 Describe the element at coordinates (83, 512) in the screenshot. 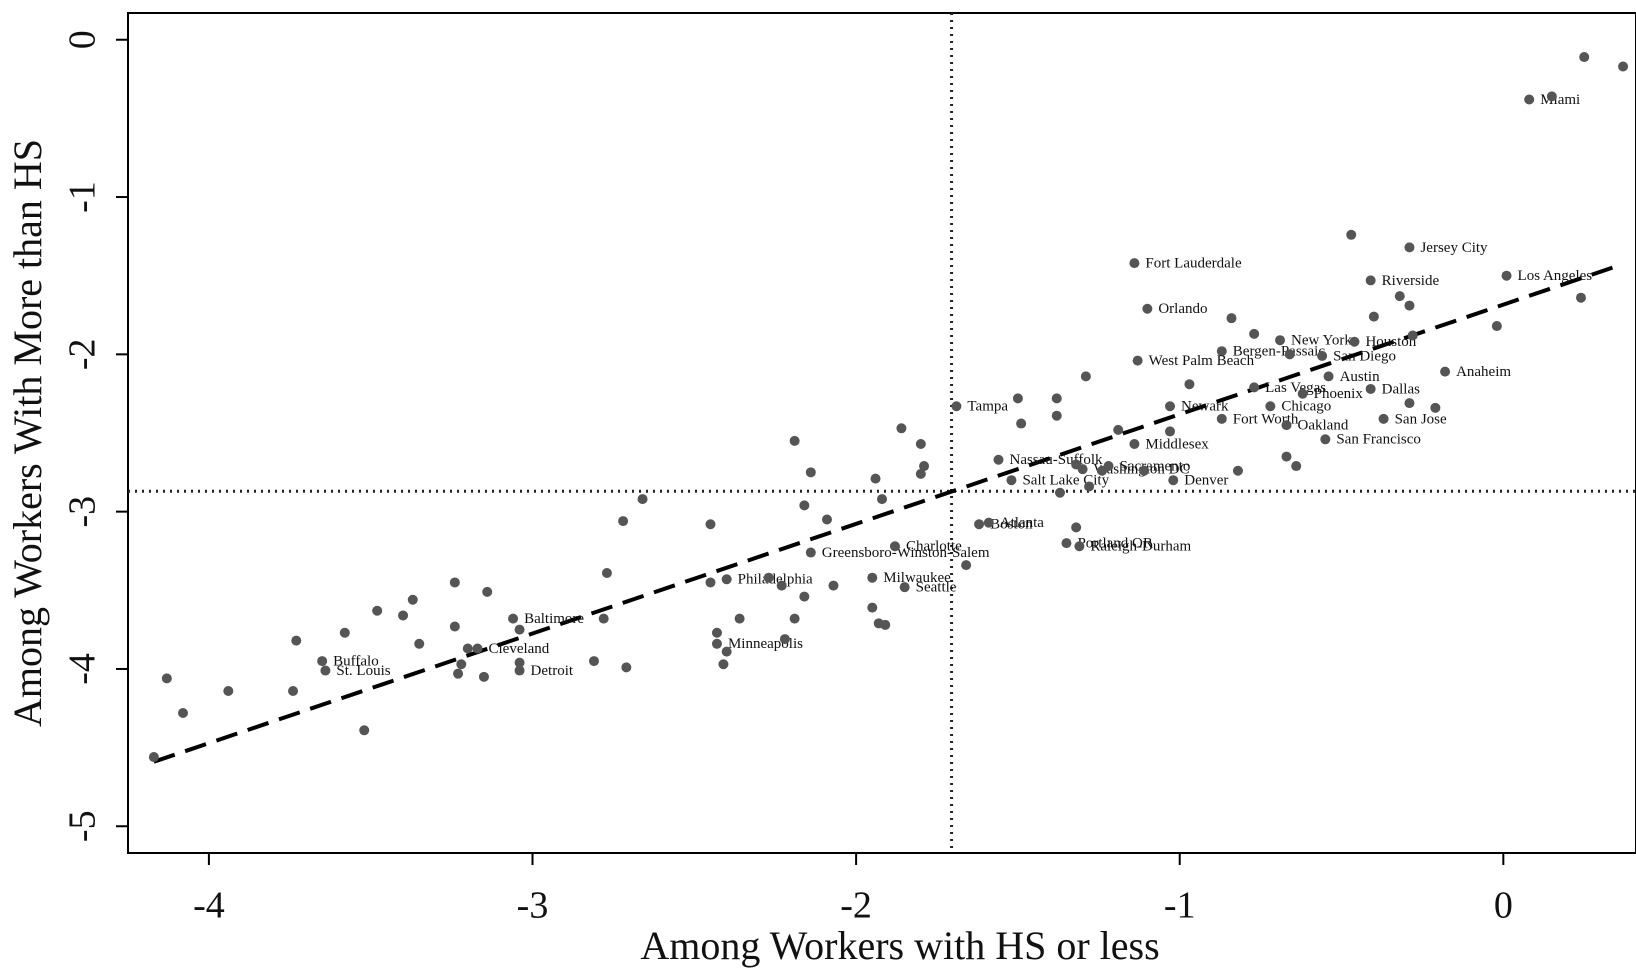

I see `y-tick-label: -3` at that location.